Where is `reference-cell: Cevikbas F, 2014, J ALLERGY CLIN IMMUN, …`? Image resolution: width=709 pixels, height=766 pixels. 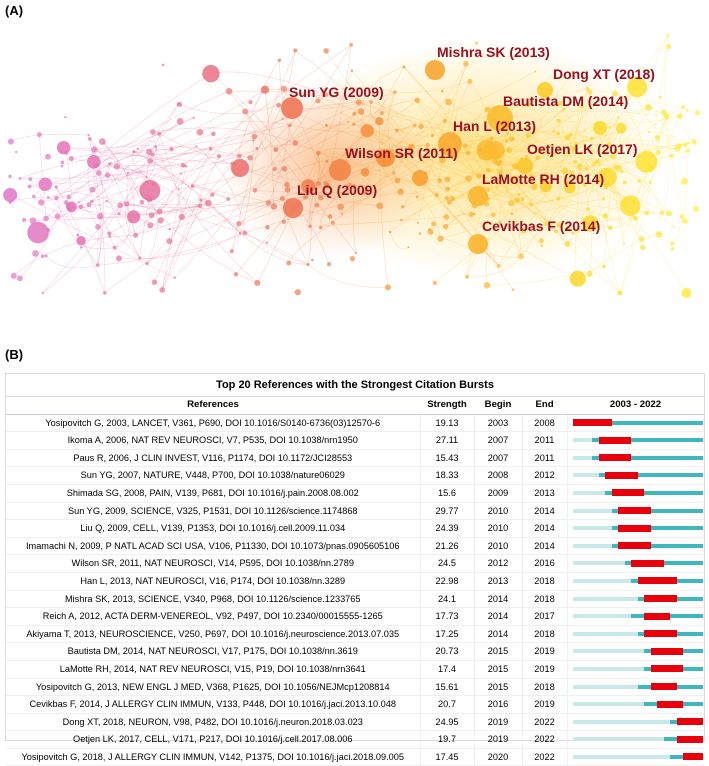
reference-cell: Cevikbas F, 2014, J ALLERGY CLIN IMMUN, … is located at coordinates (213, 705).